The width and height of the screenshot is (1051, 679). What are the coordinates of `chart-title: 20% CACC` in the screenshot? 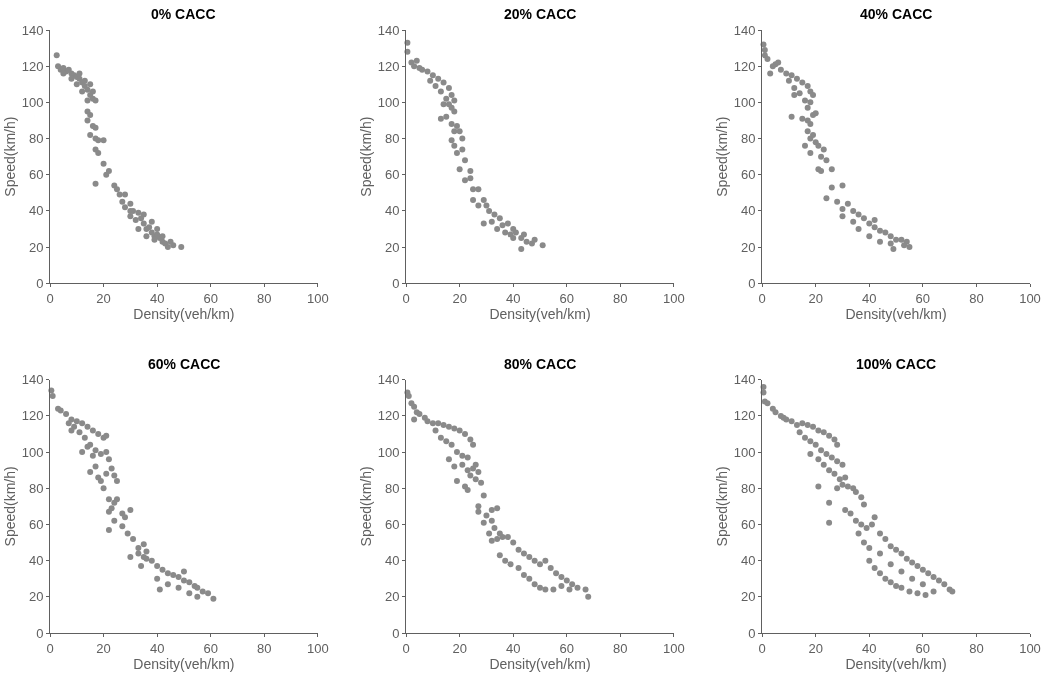 It's located at (540, 14).